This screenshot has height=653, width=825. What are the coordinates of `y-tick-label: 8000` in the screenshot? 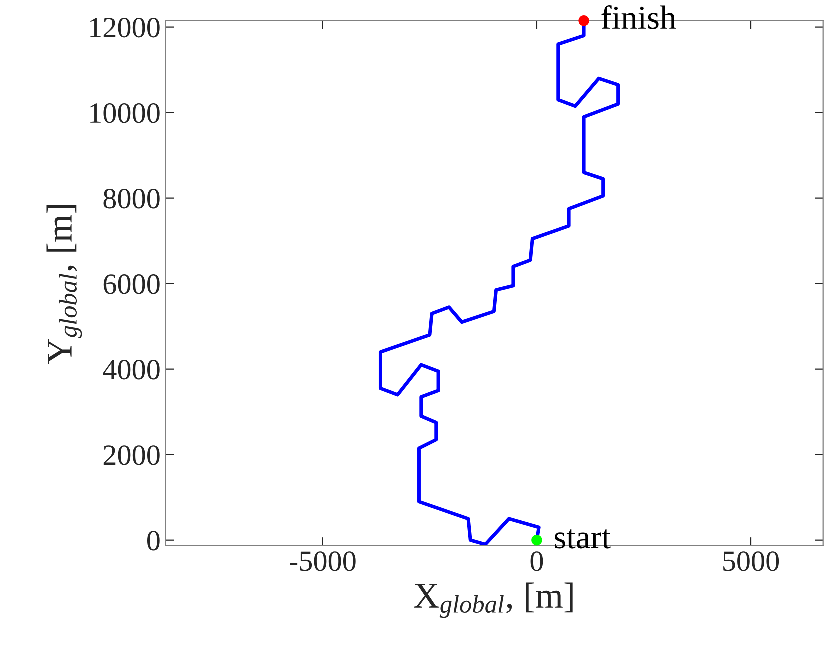 It's located at (132, 199).